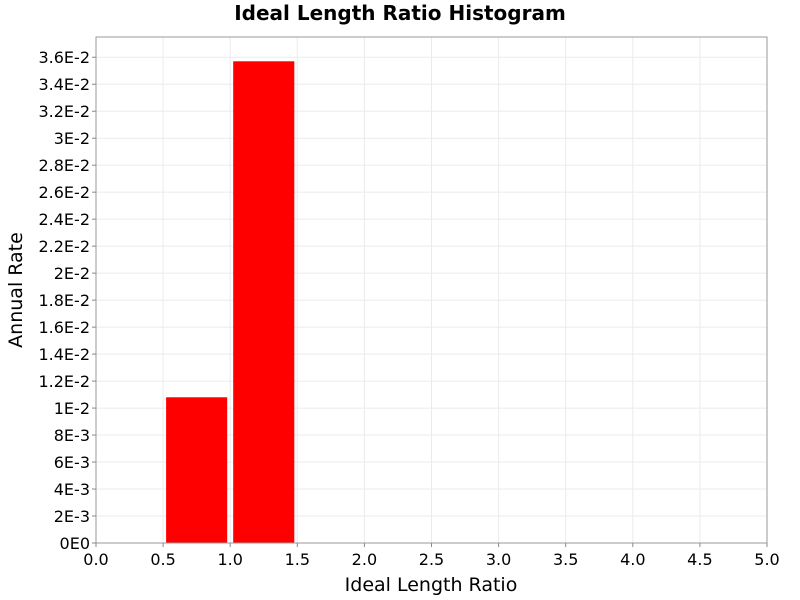 This screenshot has height=600, width=800. I want to click on x-tick-label: 5.0, so click(766, 559).